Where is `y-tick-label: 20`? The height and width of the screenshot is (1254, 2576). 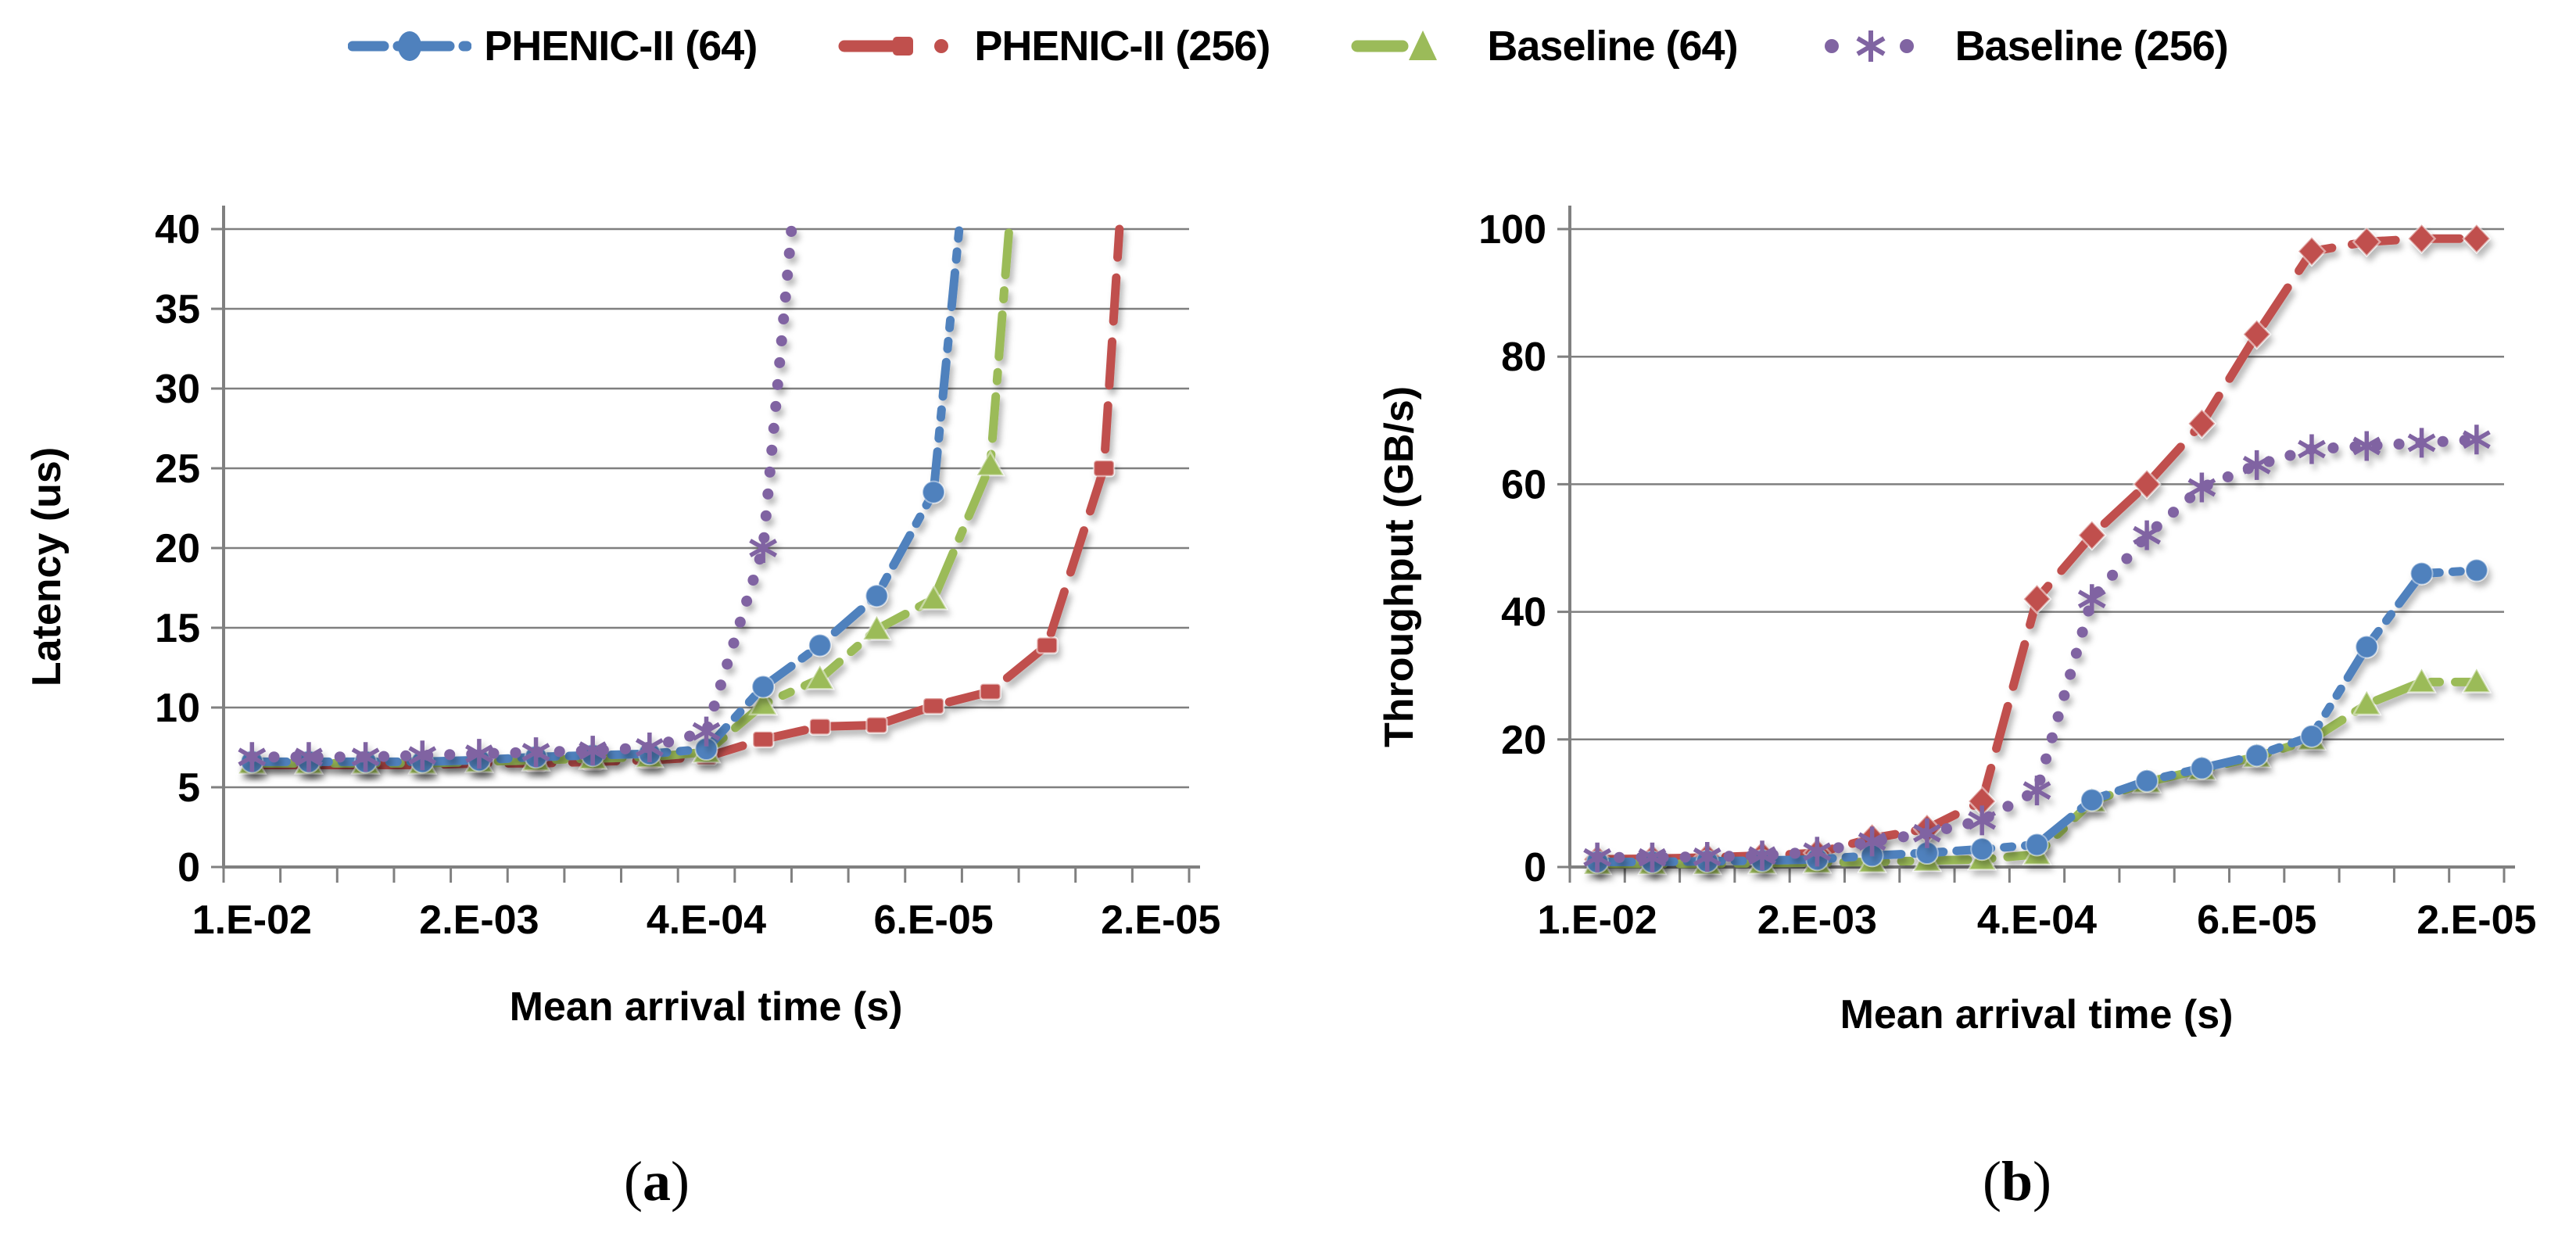 y-tick-label: 20 is located at coordinates (177, 548).